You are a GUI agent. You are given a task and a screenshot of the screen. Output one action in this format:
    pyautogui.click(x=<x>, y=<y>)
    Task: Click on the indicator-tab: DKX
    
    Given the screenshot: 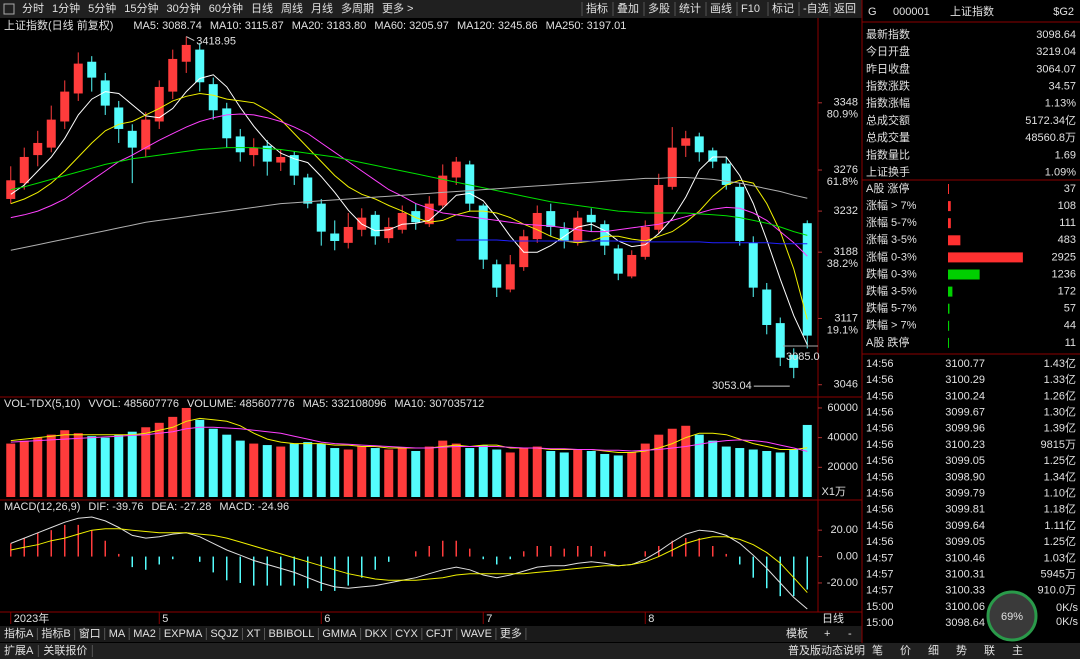 What is the action you would take?
    pyautogui.click(x=376, y=634)
    